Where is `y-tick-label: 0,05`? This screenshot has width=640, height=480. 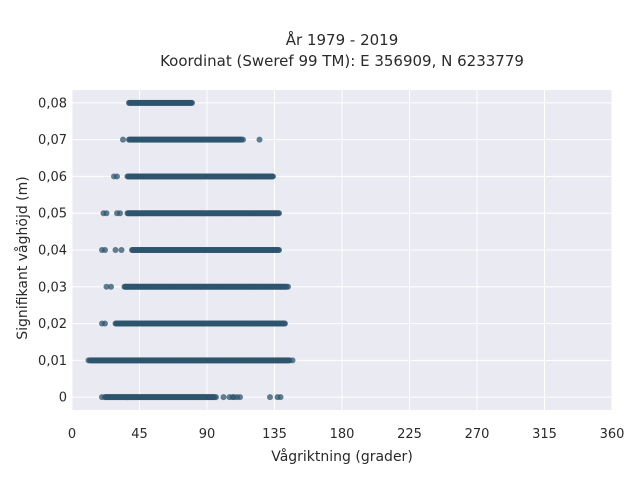 y-tick-label: 0,05 is located at coordinates (52, 214).